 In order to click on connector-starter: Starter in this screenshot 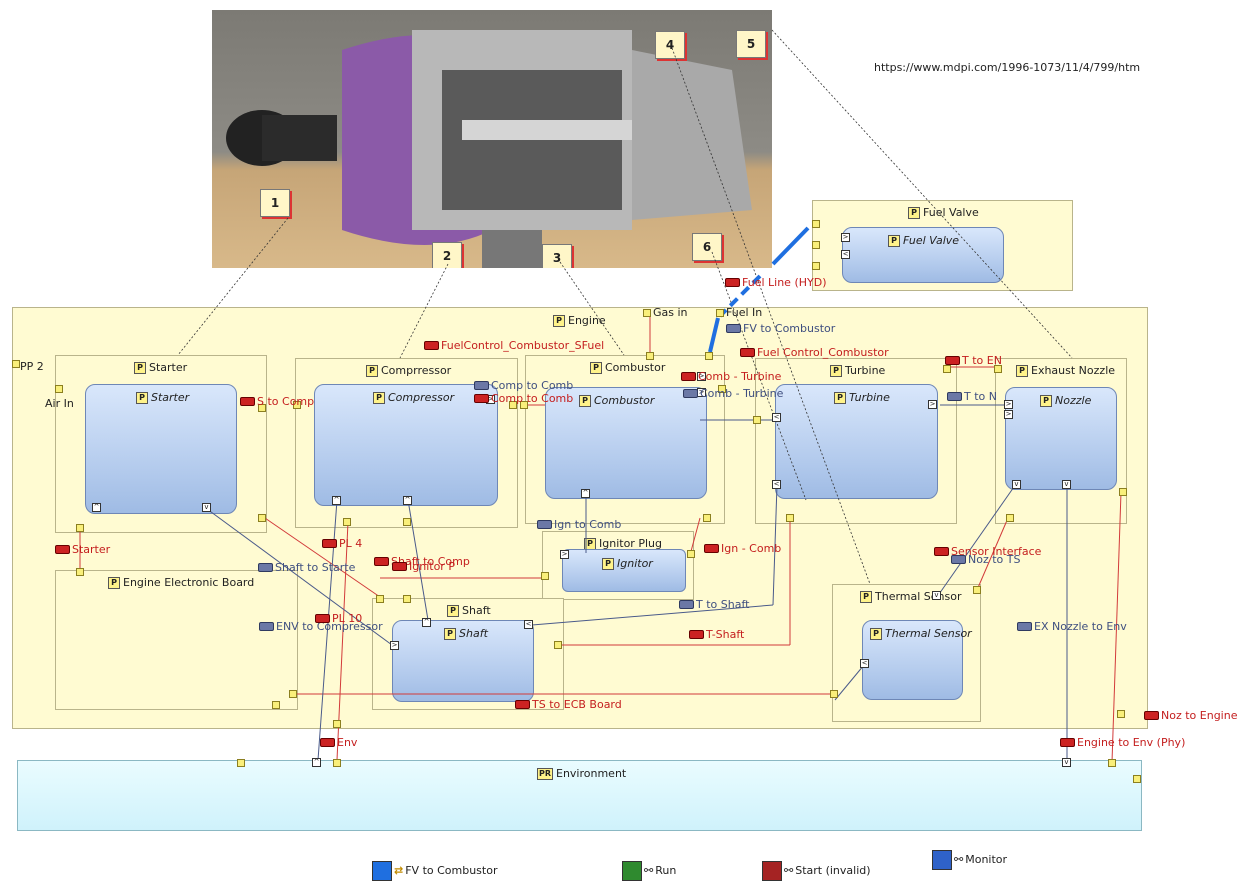, I will do `click(82, 549)`.